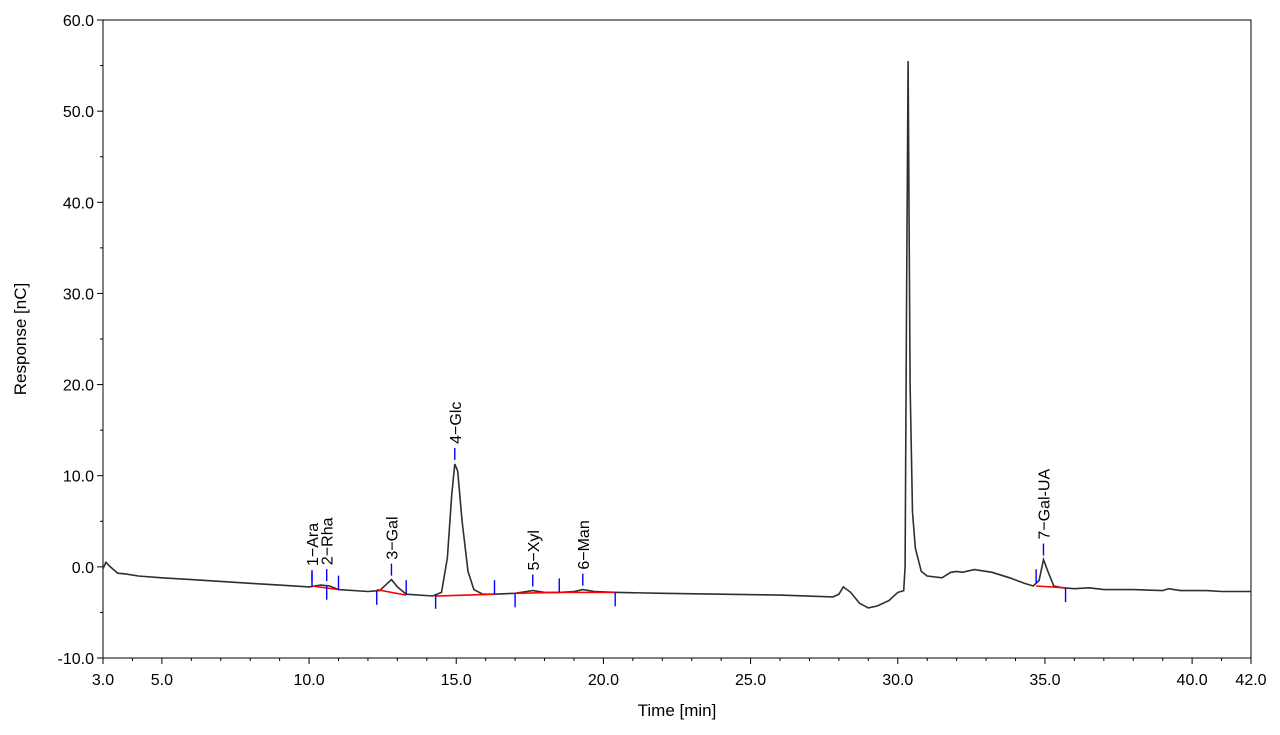  Describe the element at coordinates (584, 544) in the screenshot. I see `peak-label-5: 6−Man` at that location.